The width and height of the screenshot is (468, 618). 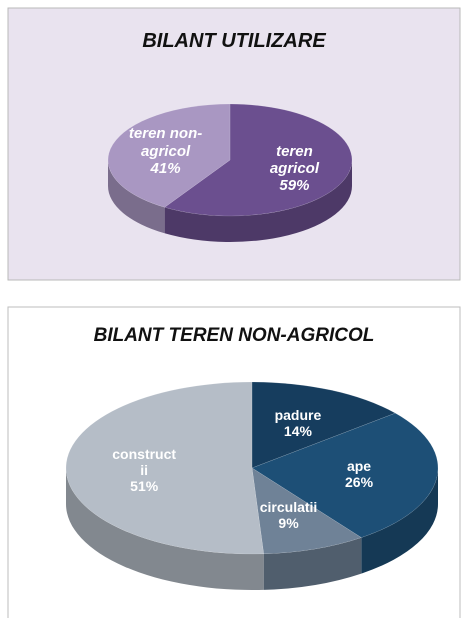 I want to click on slice-value: 9%, so click(x=288, y=522).